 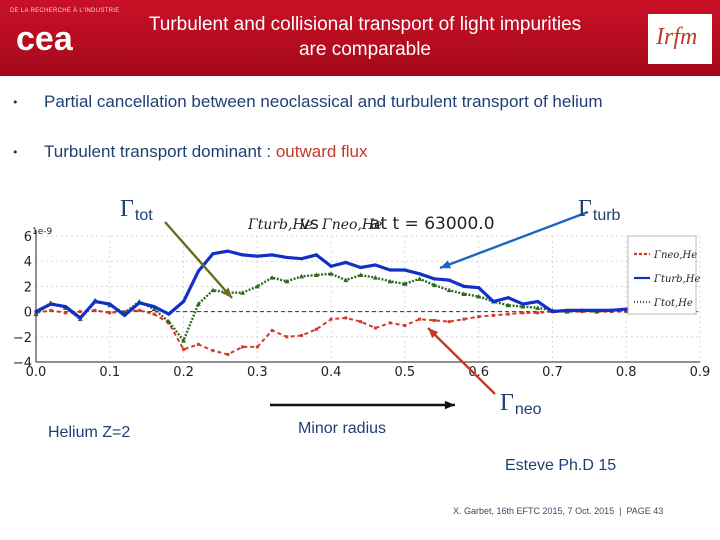 What do you see at coordinates (673, 303) in the screenshot?
I see `legend-label-2: Γtot,He` at bounding box center [673, 303].